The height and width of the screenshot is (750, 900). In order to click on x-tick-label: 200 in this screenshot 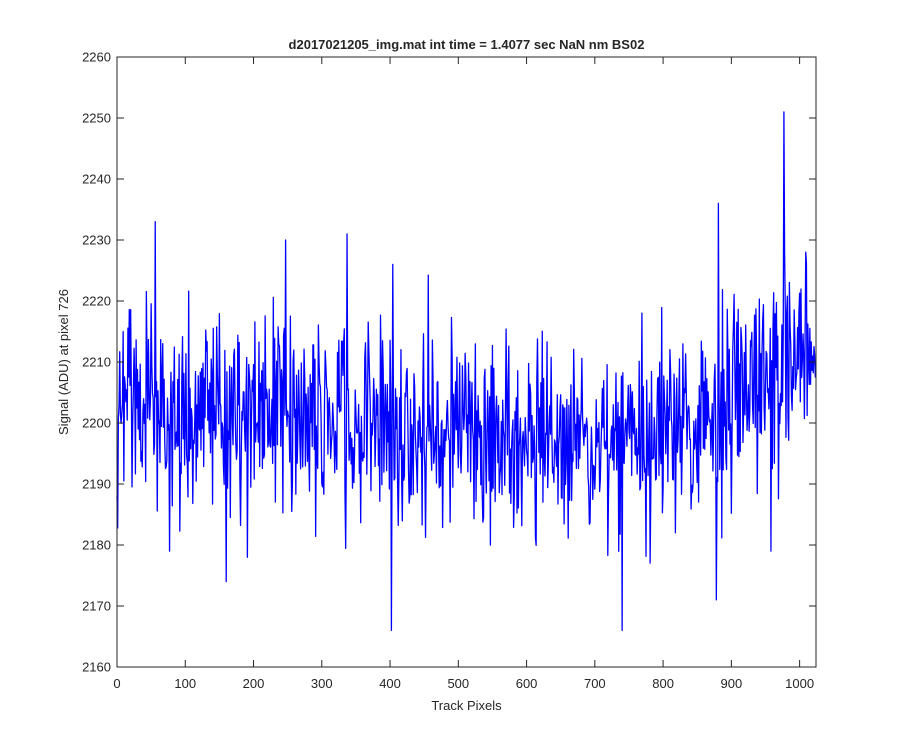, I will do `click(254, 683)`.